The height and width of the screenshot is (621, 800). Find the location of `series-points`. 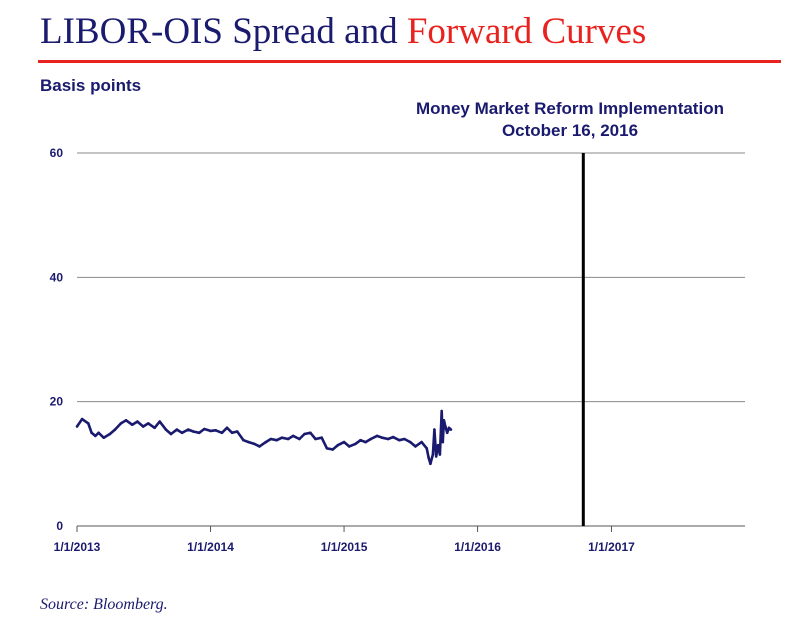

series-points is located at coordinates (264, 437).